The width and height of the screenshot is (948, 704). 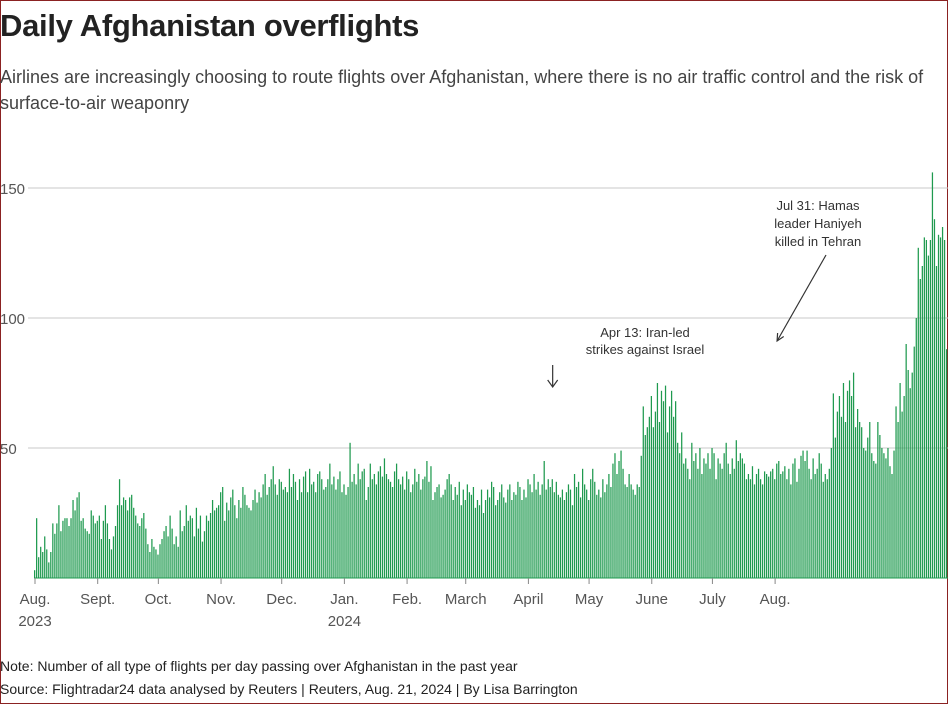 What do you see at coordinates (8, 449) in the screenshot?
I see `y-tick-label-50: 50` at bounding box center [8, 449].